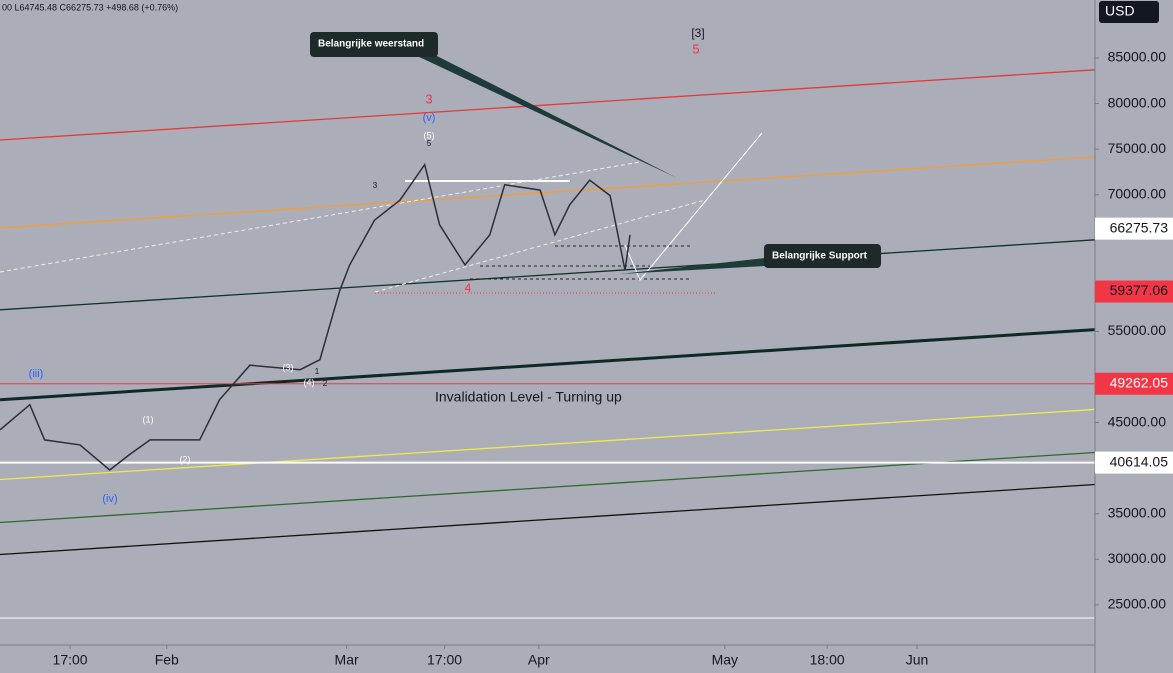 Image resolution: width=1173 pixels, height=673 pixels. Describe the element at coordinates (325, 383) in the screenshot. I see `wave-label: 2` at that location.